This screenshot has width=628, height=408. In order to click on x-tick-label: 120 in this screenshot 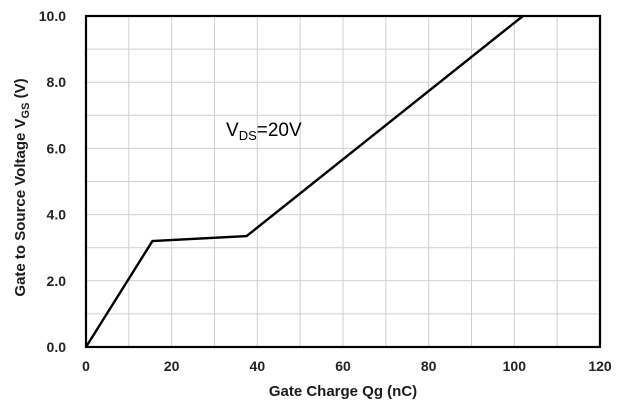, I will do `click(600, 366)`.